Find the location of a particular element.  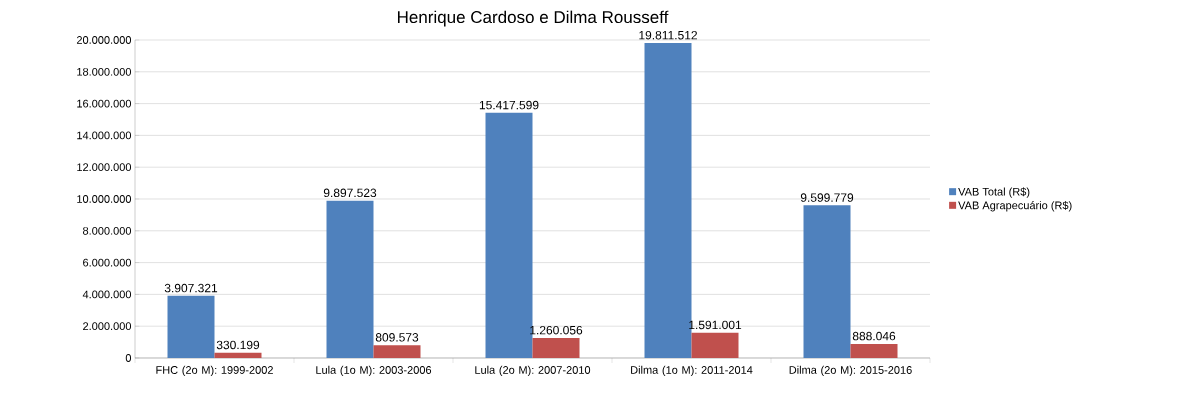

data-label: 9.599.779 is located at coordinates (827, 197).